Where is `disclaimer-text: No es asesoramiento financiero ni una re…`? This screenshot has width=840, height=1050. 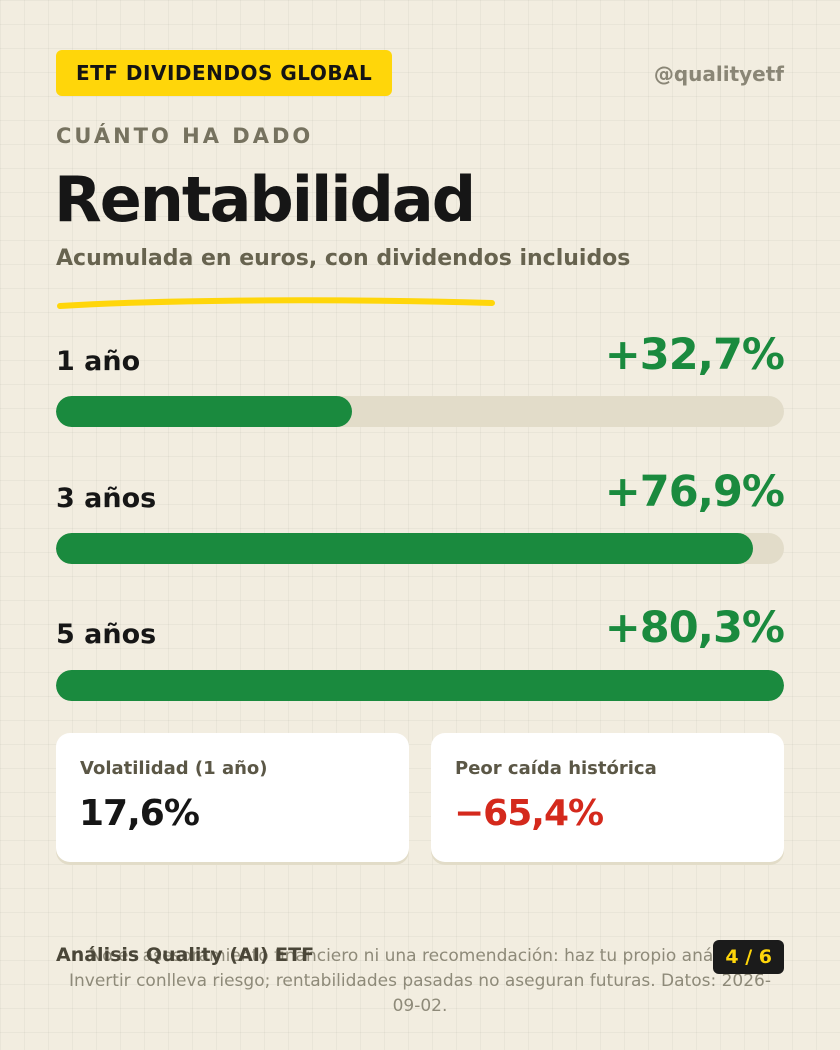 disclaimer-text: No es asesoramiento financiero ni una re… is located at coordinates (420, 981).